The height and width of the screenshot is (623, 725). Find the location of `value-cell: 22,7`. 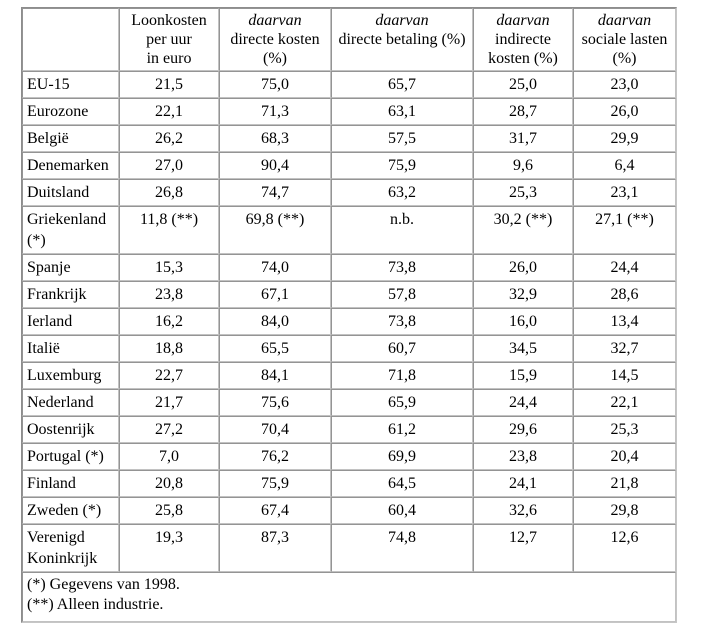

value-cell: 22,7 is located at coordinates (169, 375).